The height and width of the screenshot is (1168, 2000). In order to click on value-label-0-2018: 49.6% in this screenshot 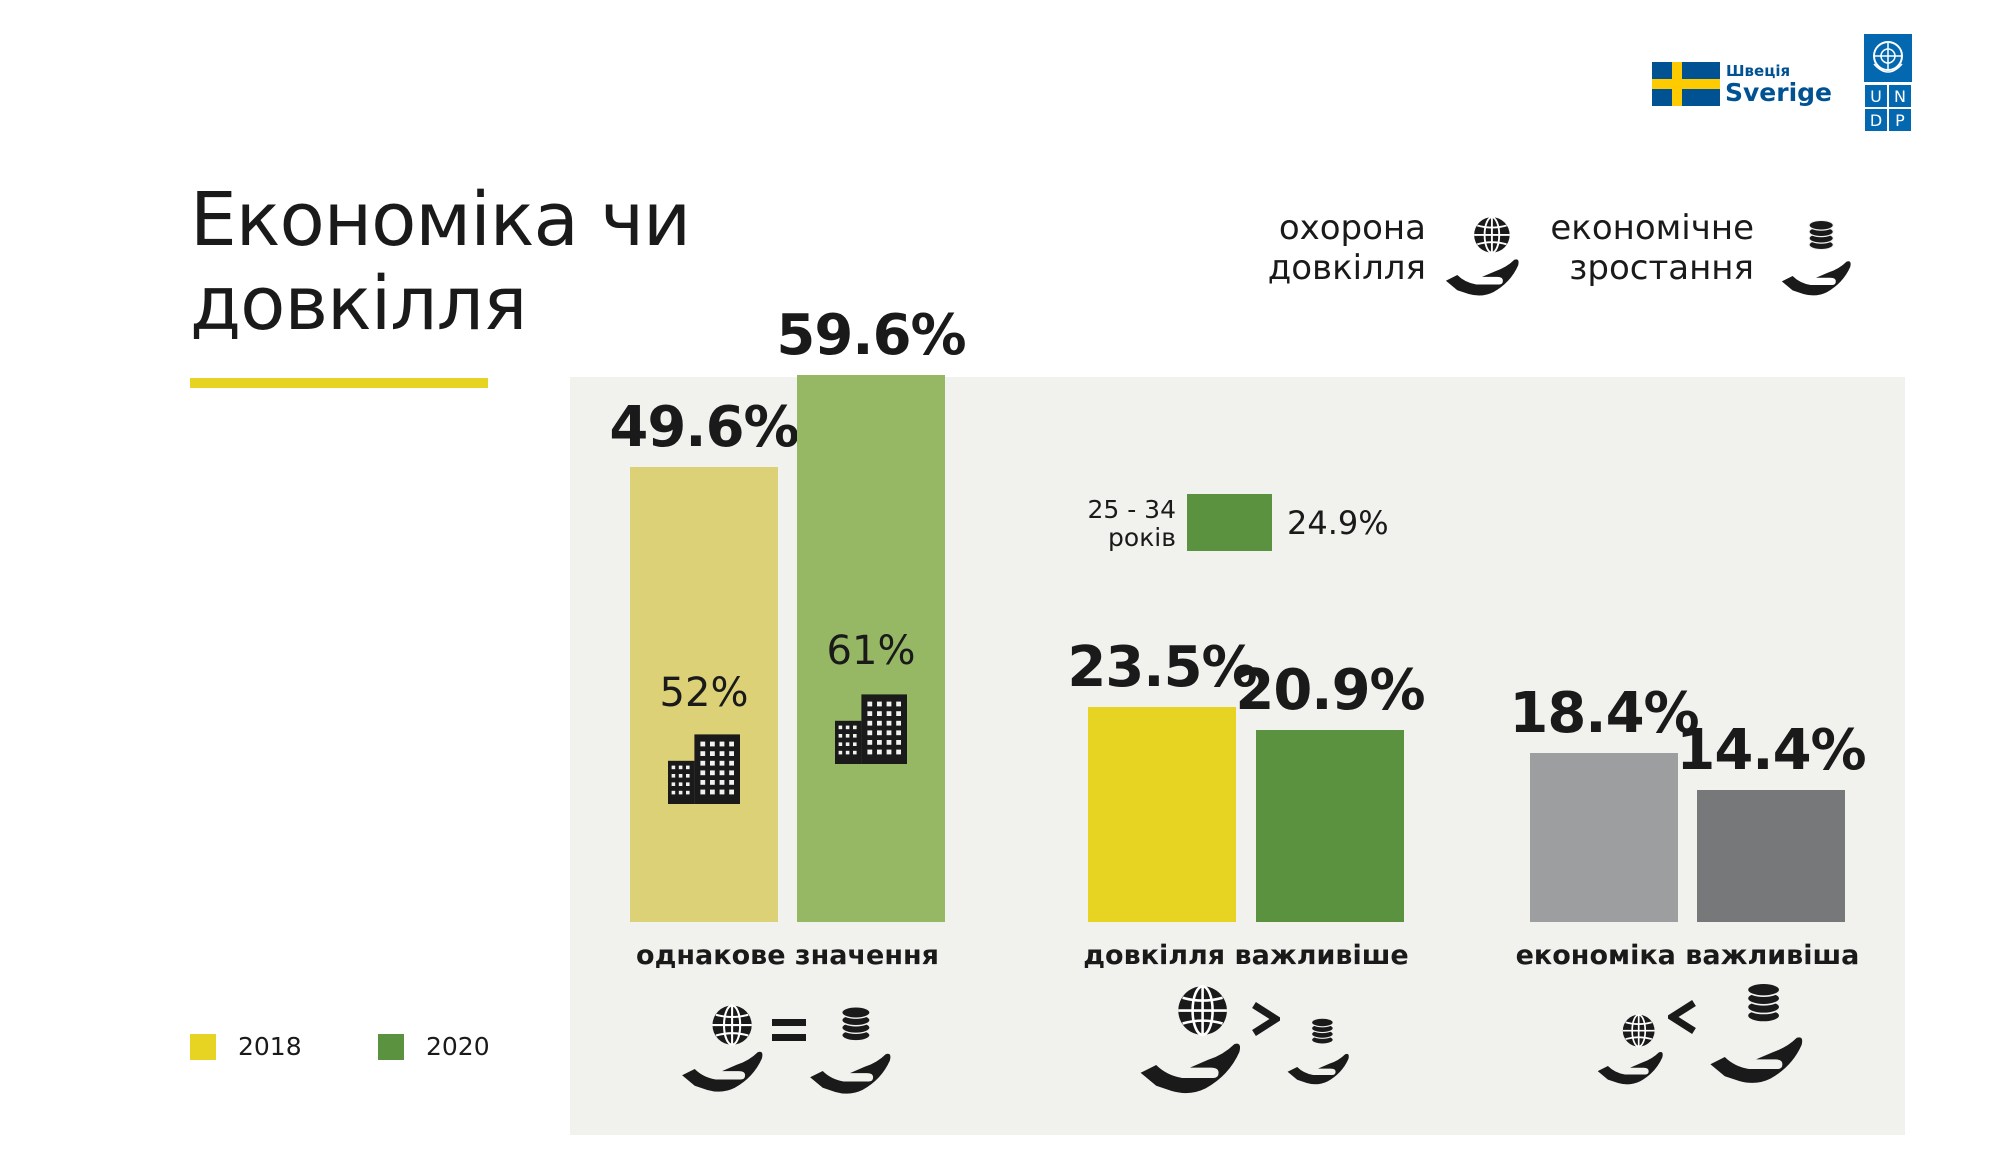, I will do `click(704, 428)`.